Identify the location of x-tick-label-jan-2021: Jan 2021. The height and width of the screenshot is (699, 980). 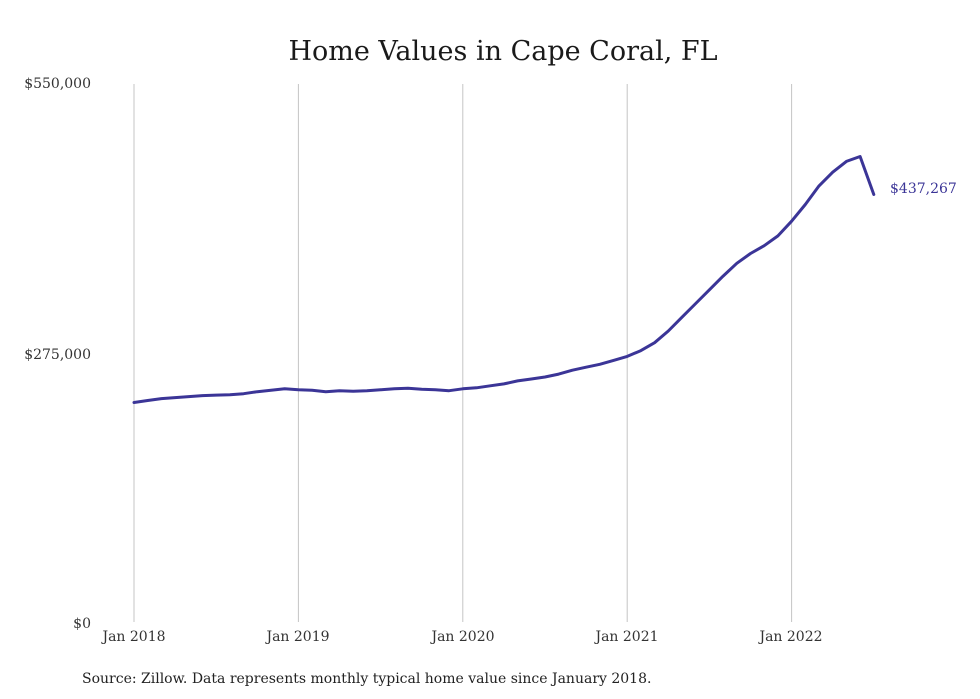
(625, 637).